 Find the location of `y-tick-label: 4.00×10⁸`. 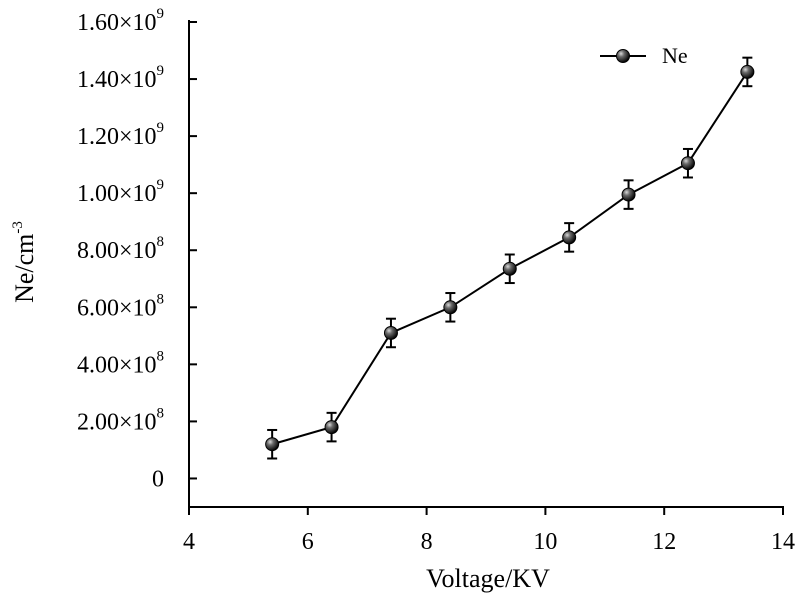

y-tick-label: 4.00×10⁸ is located at coordinates (120, 363).